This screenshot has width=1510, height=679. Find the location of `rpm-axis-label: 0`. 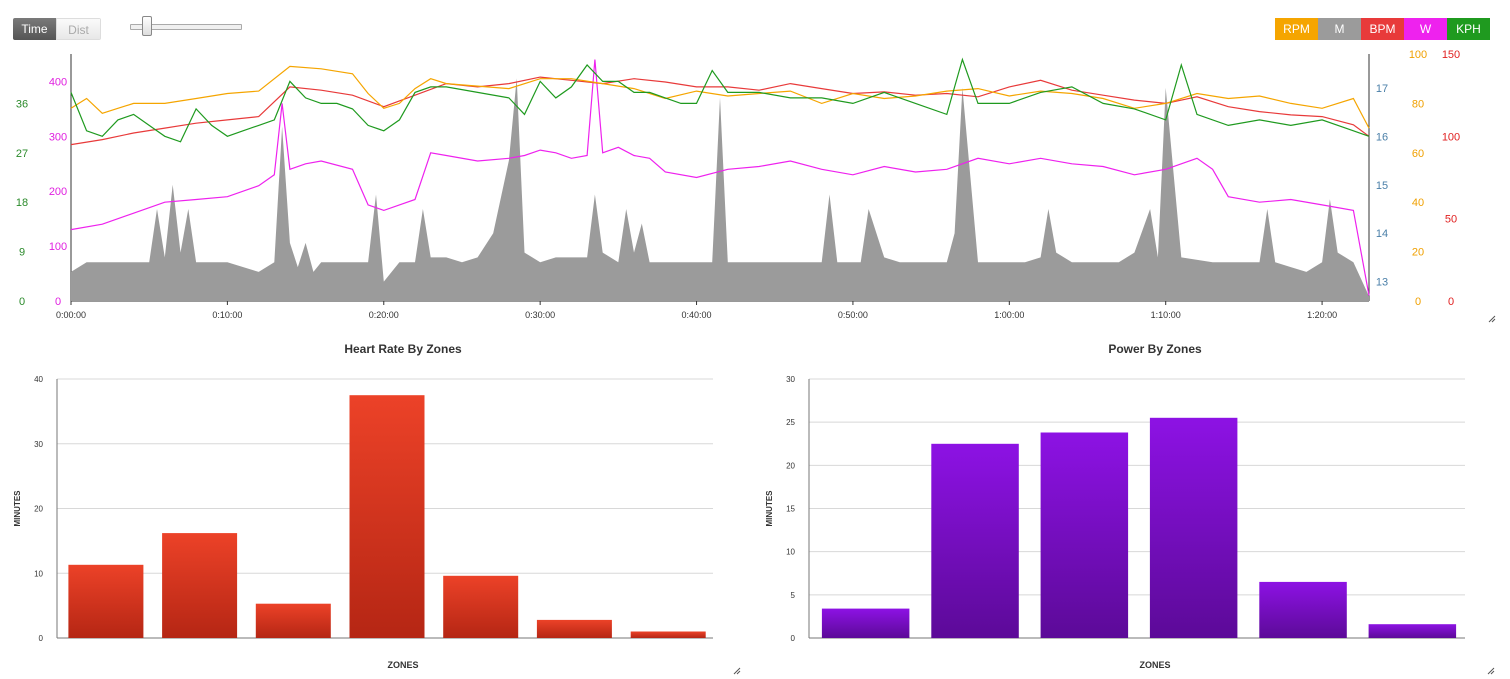

rpm-axis-label: 0 is located at coordinates (1418, 302).